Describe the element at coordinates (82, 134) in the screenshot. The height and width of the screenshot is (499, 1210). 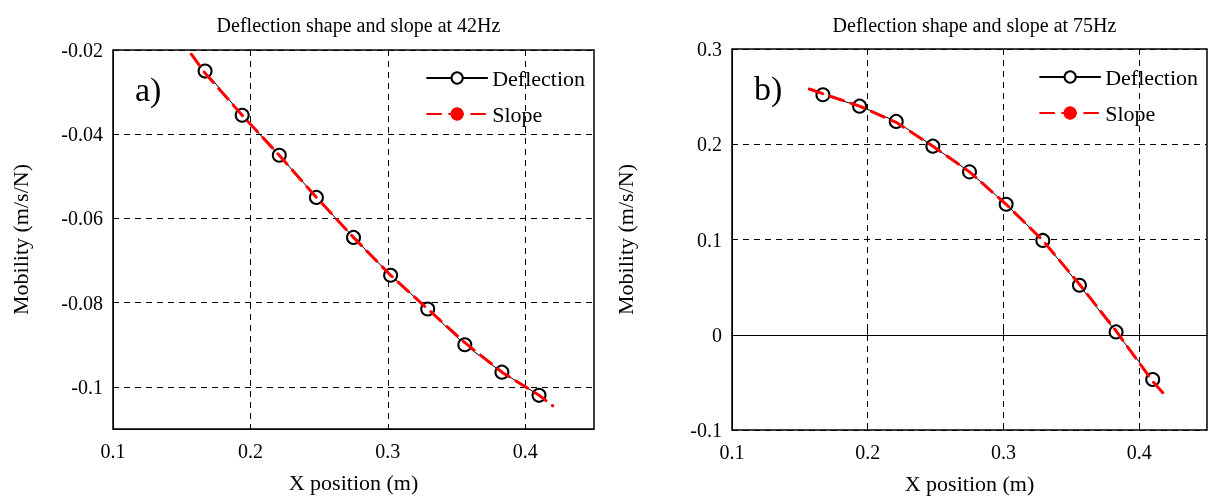
I see `y-tick-label: -0.04` at that location.